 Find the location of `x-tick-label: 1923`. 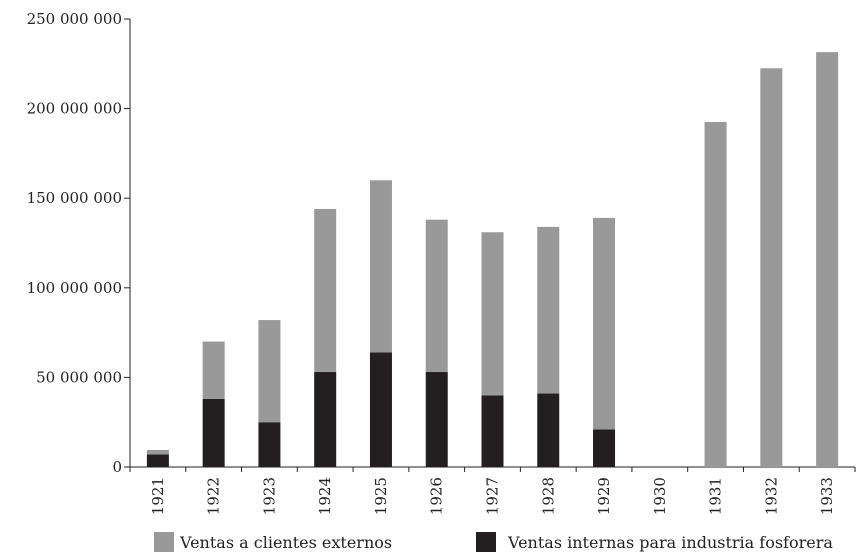

x-tick-label: 1923 is located at coordinates (269, 496).